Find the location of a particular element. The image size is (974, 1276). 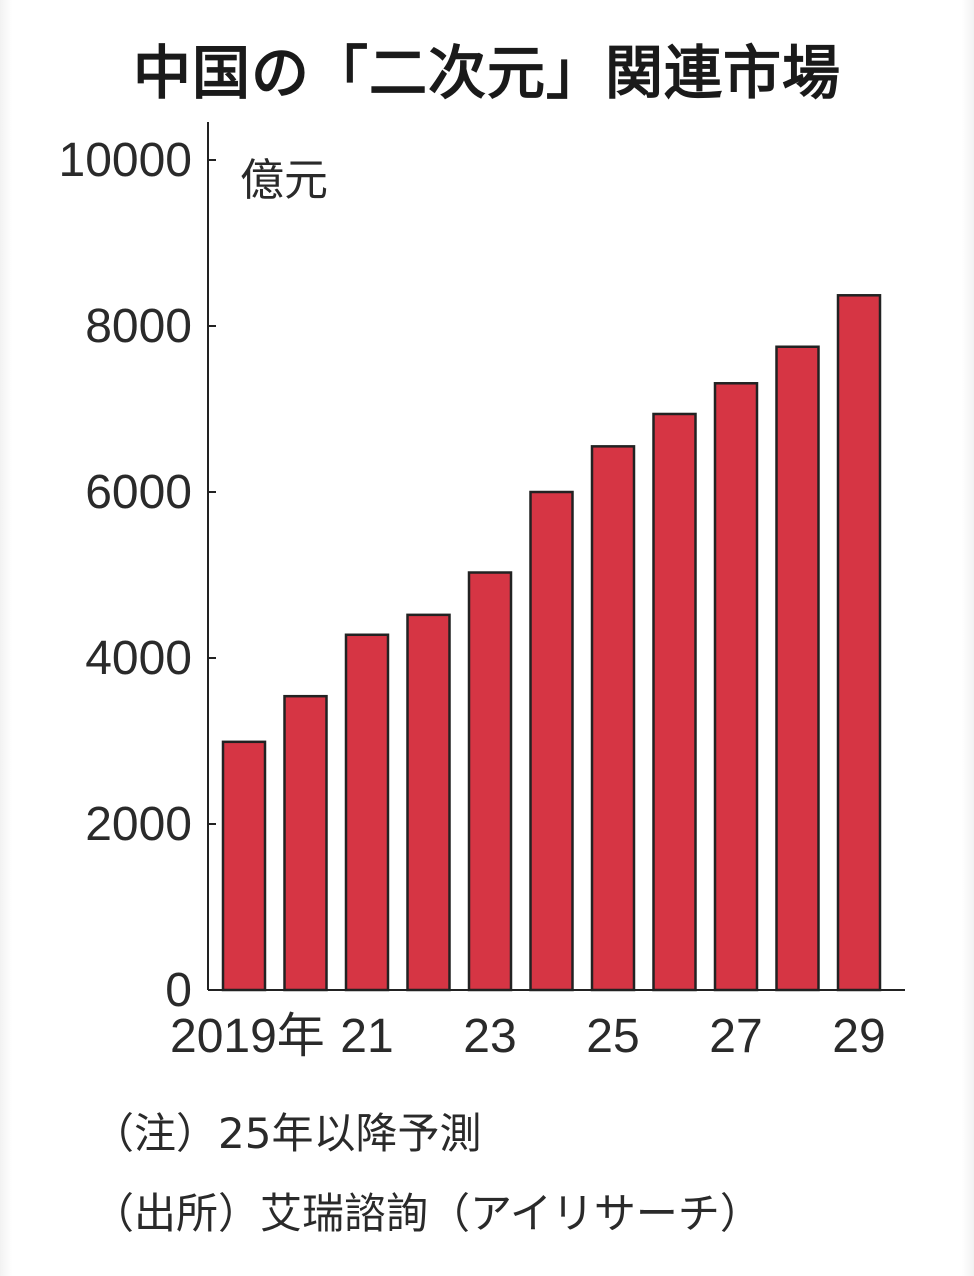

unit-label: 億元 is located at coordinates (284, 180).